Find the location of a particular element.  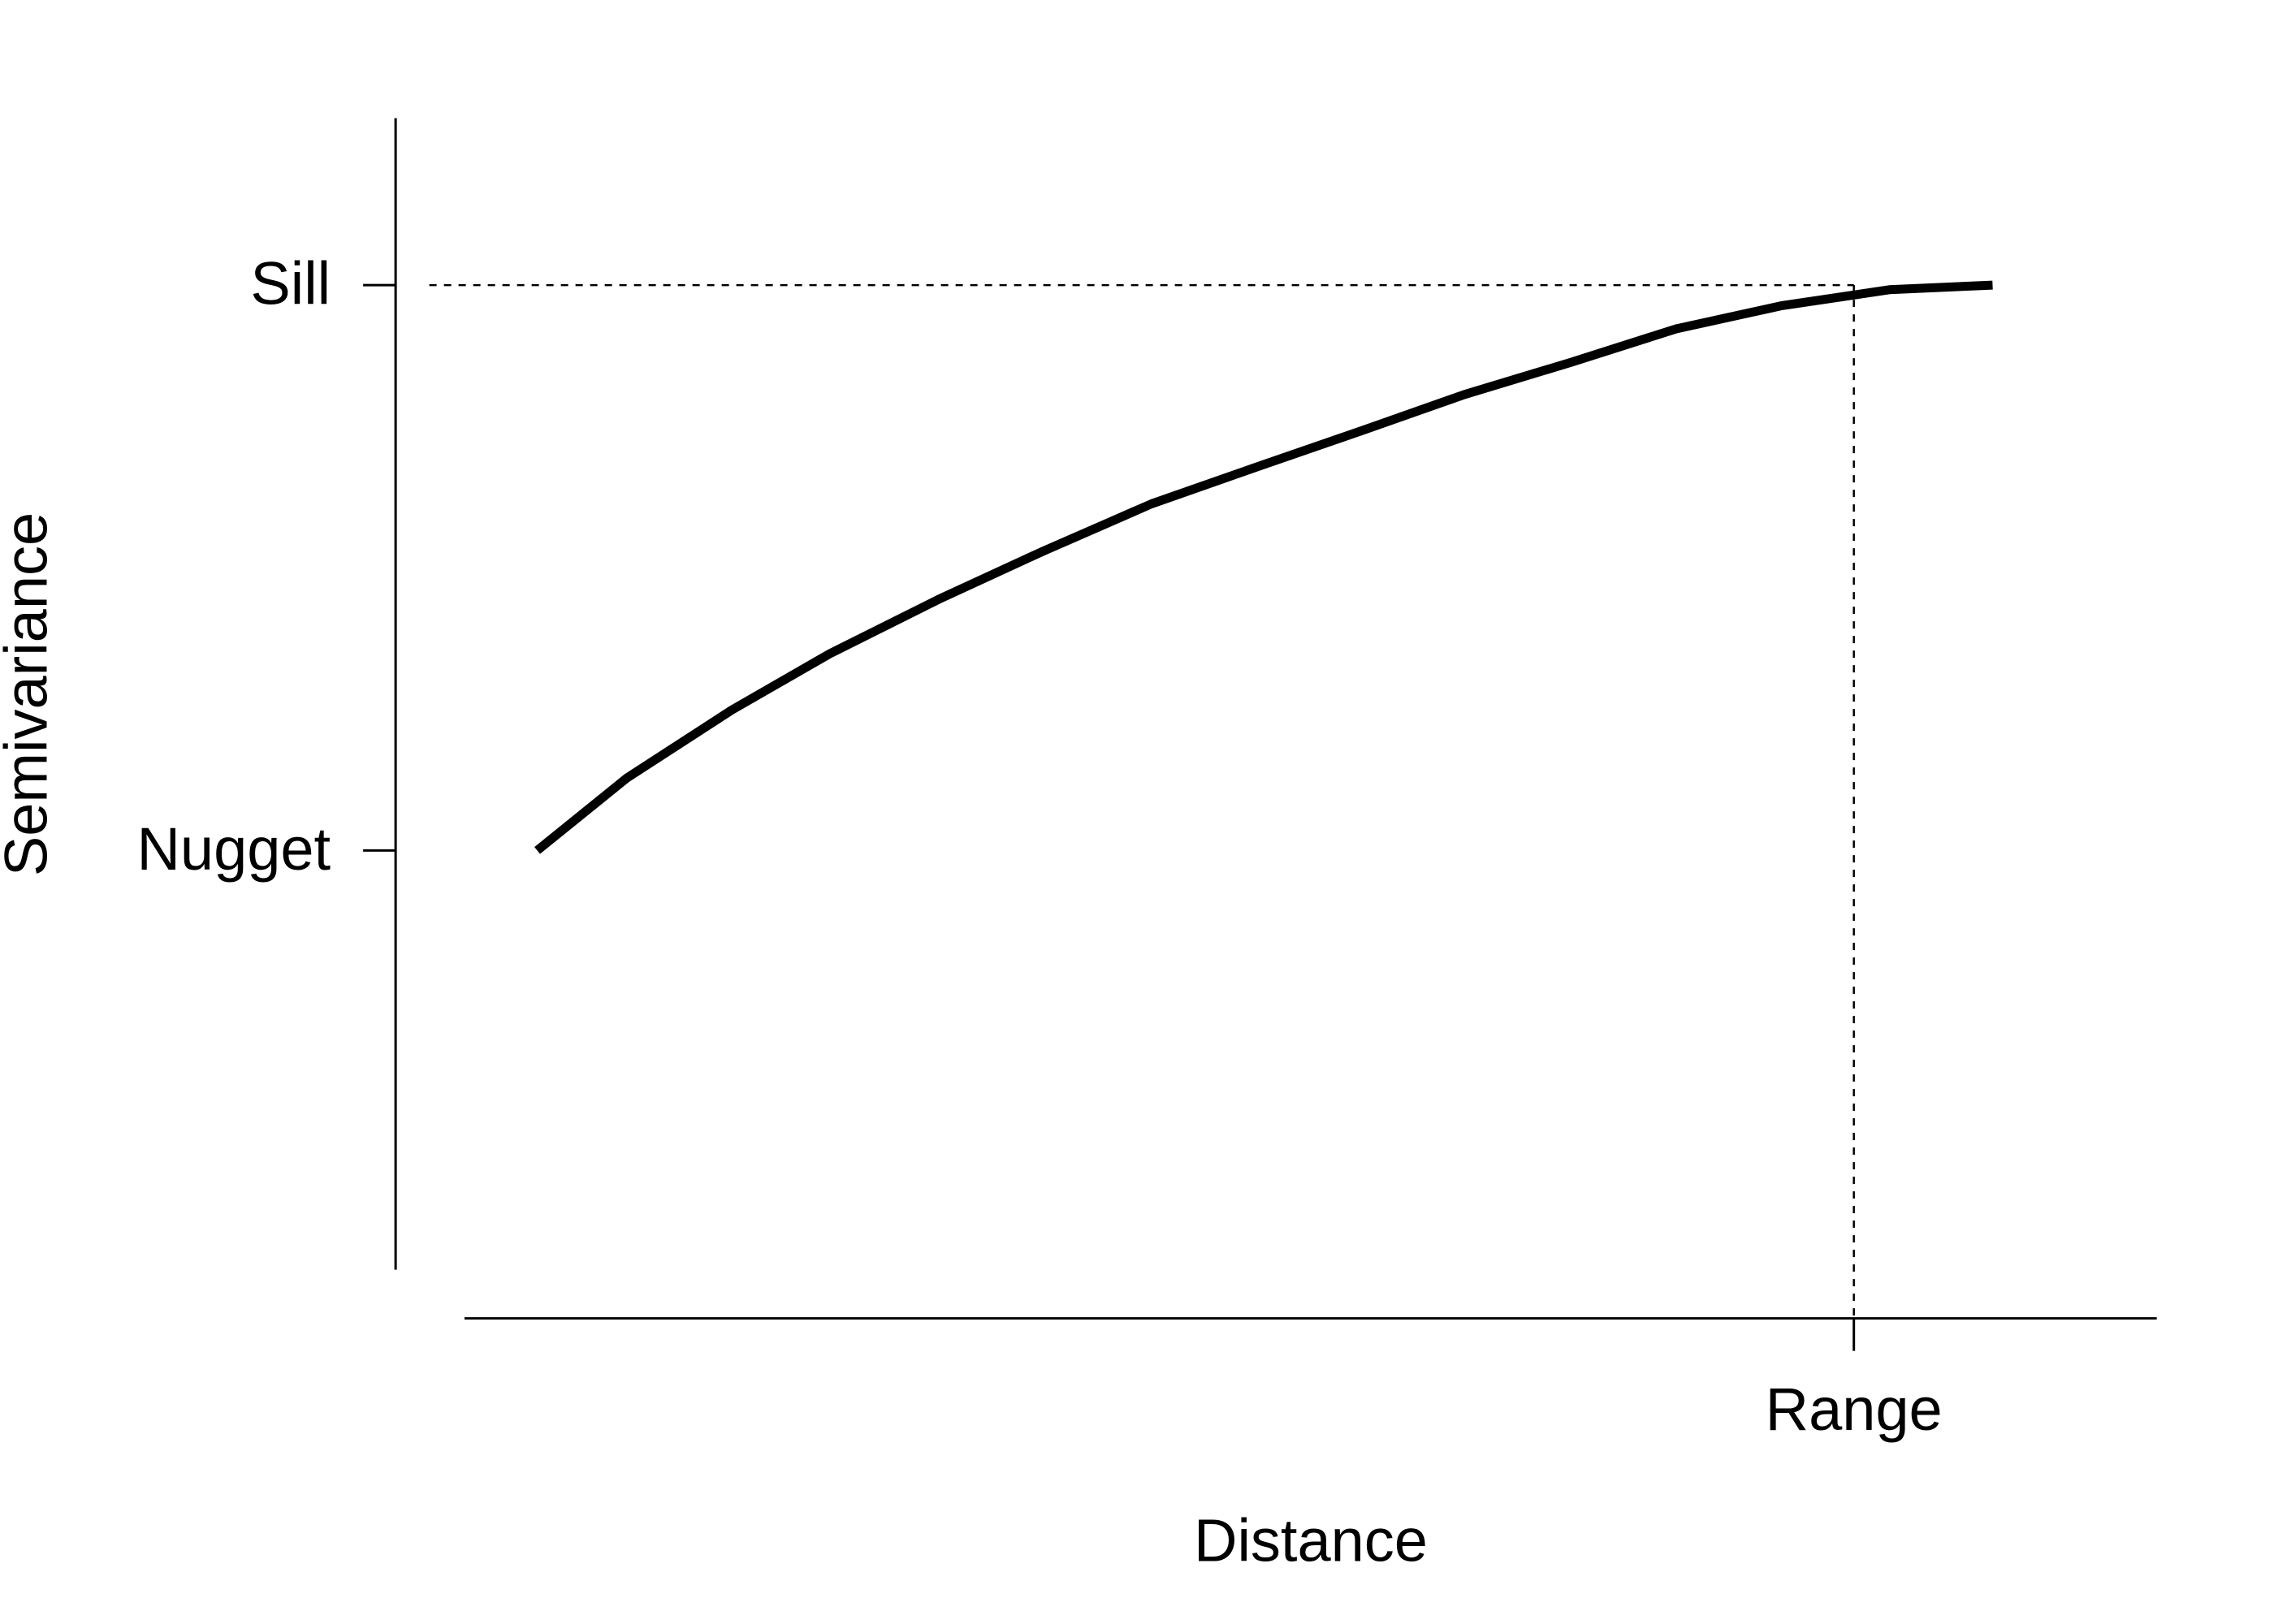

y-tick-label: Nugget is located at coordinates (234, 849).